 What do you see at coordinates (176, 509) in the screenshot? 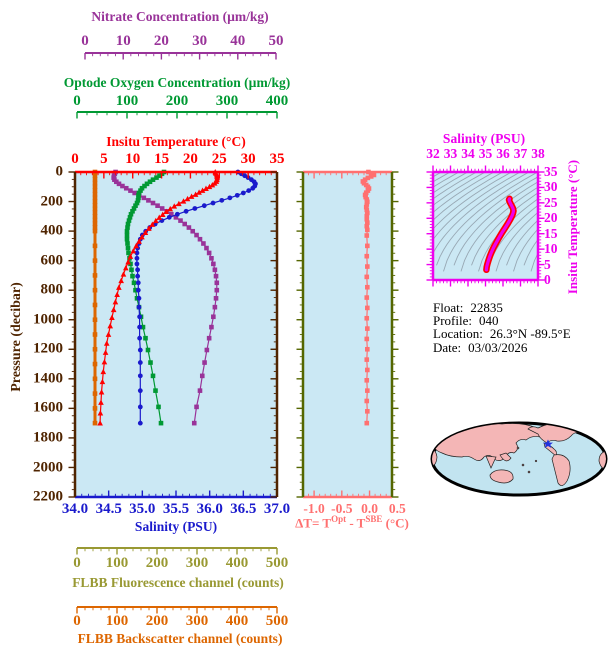
I see `tick-label: 35.5` at bounding box center [176, 509].